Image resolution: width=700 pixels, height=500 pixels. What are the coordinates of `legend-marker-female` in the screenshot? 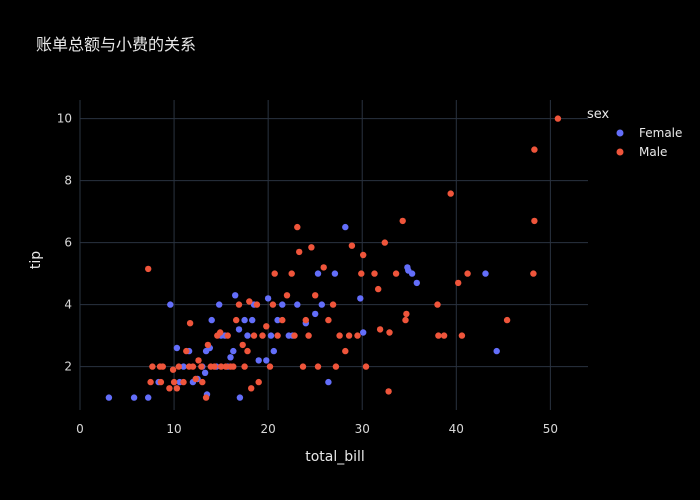 It's located at (620, 133).